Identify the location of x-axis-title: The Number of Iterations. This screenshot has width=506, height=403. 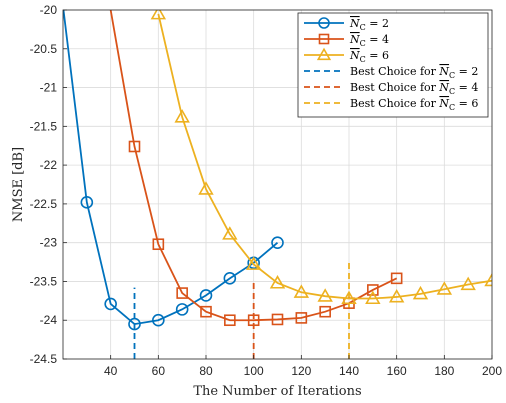
(277, 391).